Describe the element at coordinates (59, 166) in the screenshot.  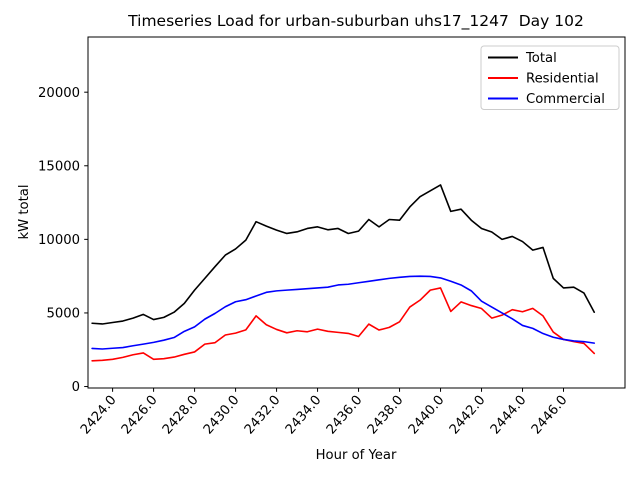
I see `y-tick-label: 15000` at that location.